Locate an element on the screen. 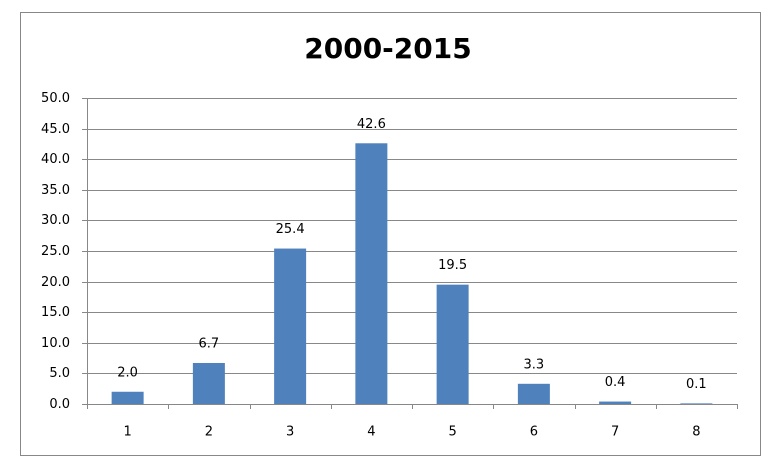 This screenshot has height=472, width=780. data-label: 2.0 is located at coordinates (127, 372).